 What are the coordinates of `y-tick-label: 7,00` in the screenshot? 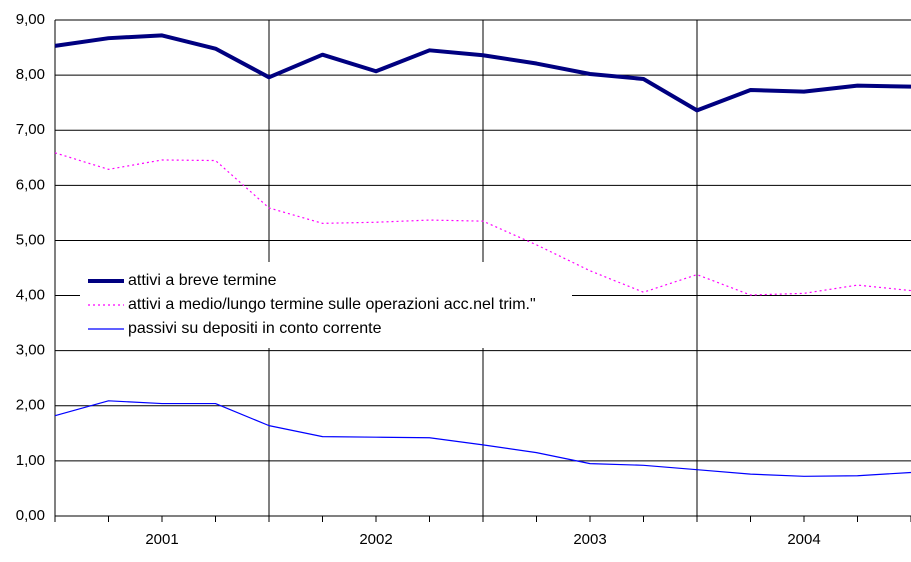 It's located at (30, 129).